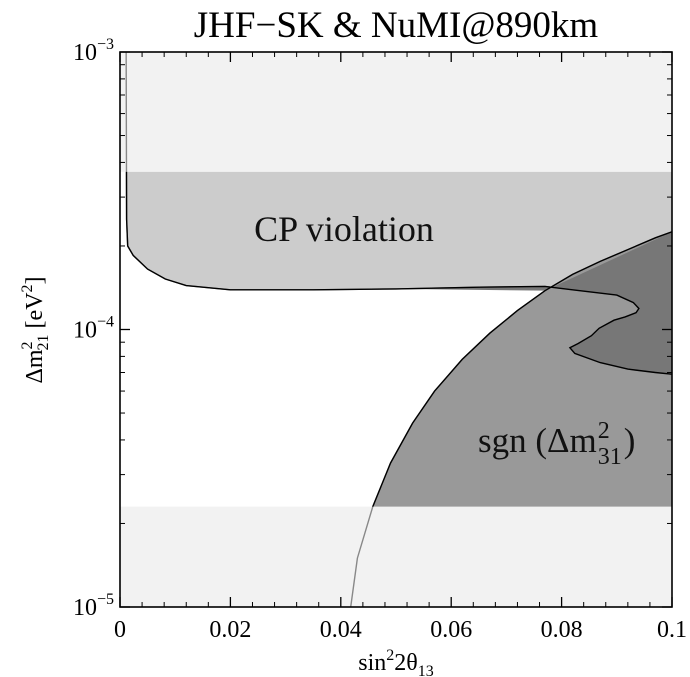 Image resolution: width=690 pixels, height=677 pixels. What do you see at coordinates (341, 630) in the screenshot?
I see `x-tick-label: 0.04` at bounding box center [341, 630].